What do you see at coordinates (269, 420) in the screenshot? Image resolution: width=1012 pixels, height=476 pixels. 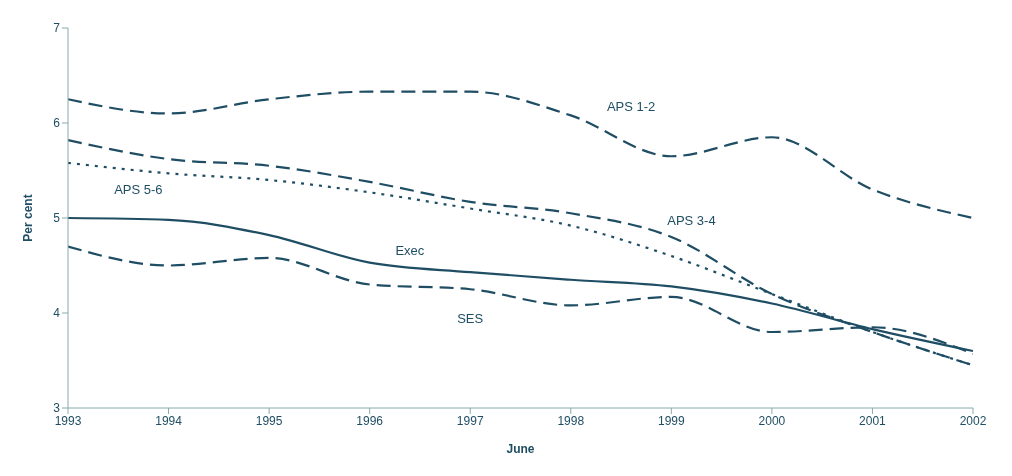 I see `x-tick-label: 1995` at bounding box center [269, 420].